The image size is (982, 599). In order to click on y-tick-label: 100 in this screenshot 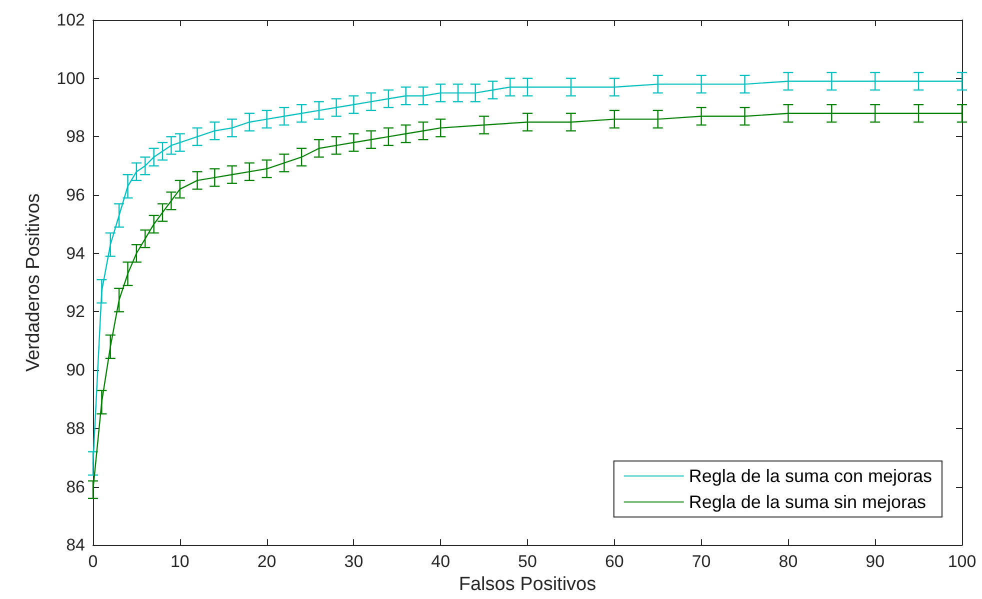, I will do `click(70, 78)`.